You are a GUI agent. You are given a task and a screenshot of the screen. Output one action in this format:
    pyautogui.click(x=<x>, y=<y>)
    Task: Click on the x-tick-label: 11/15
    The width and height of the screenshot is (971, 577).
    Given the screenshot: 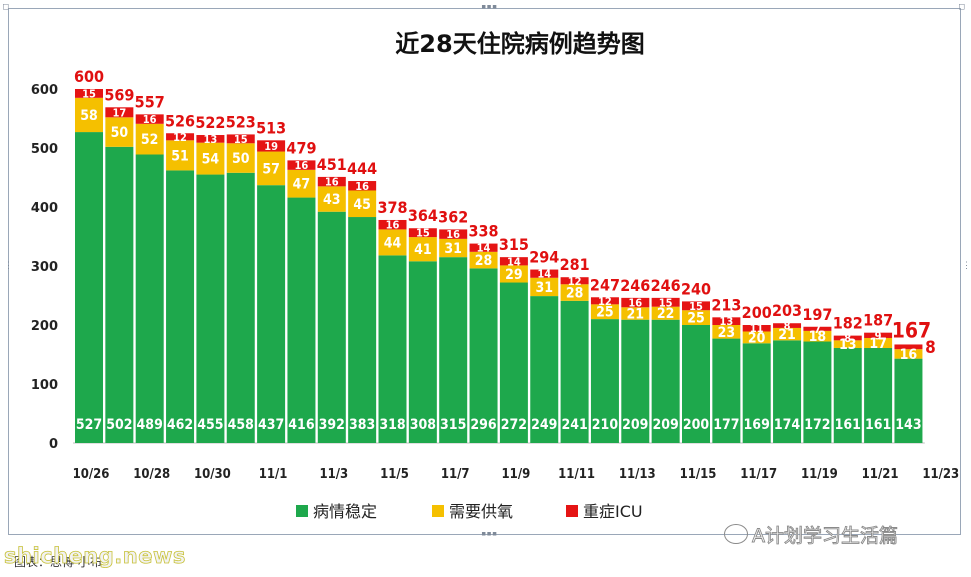 What is the action you would take?
    pyautogui.click(x=698, y=474)
    